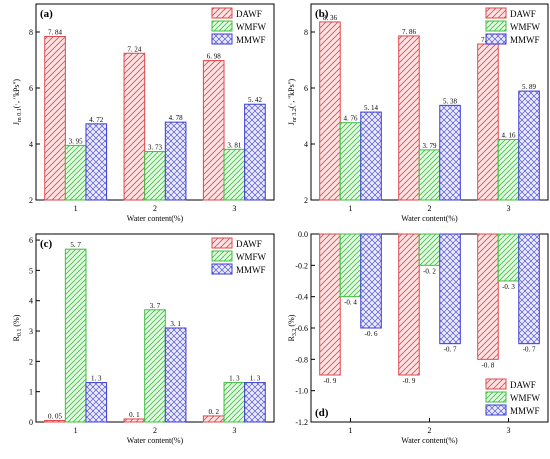  I want to click on y-tick-label: 3, so click(31, 331).